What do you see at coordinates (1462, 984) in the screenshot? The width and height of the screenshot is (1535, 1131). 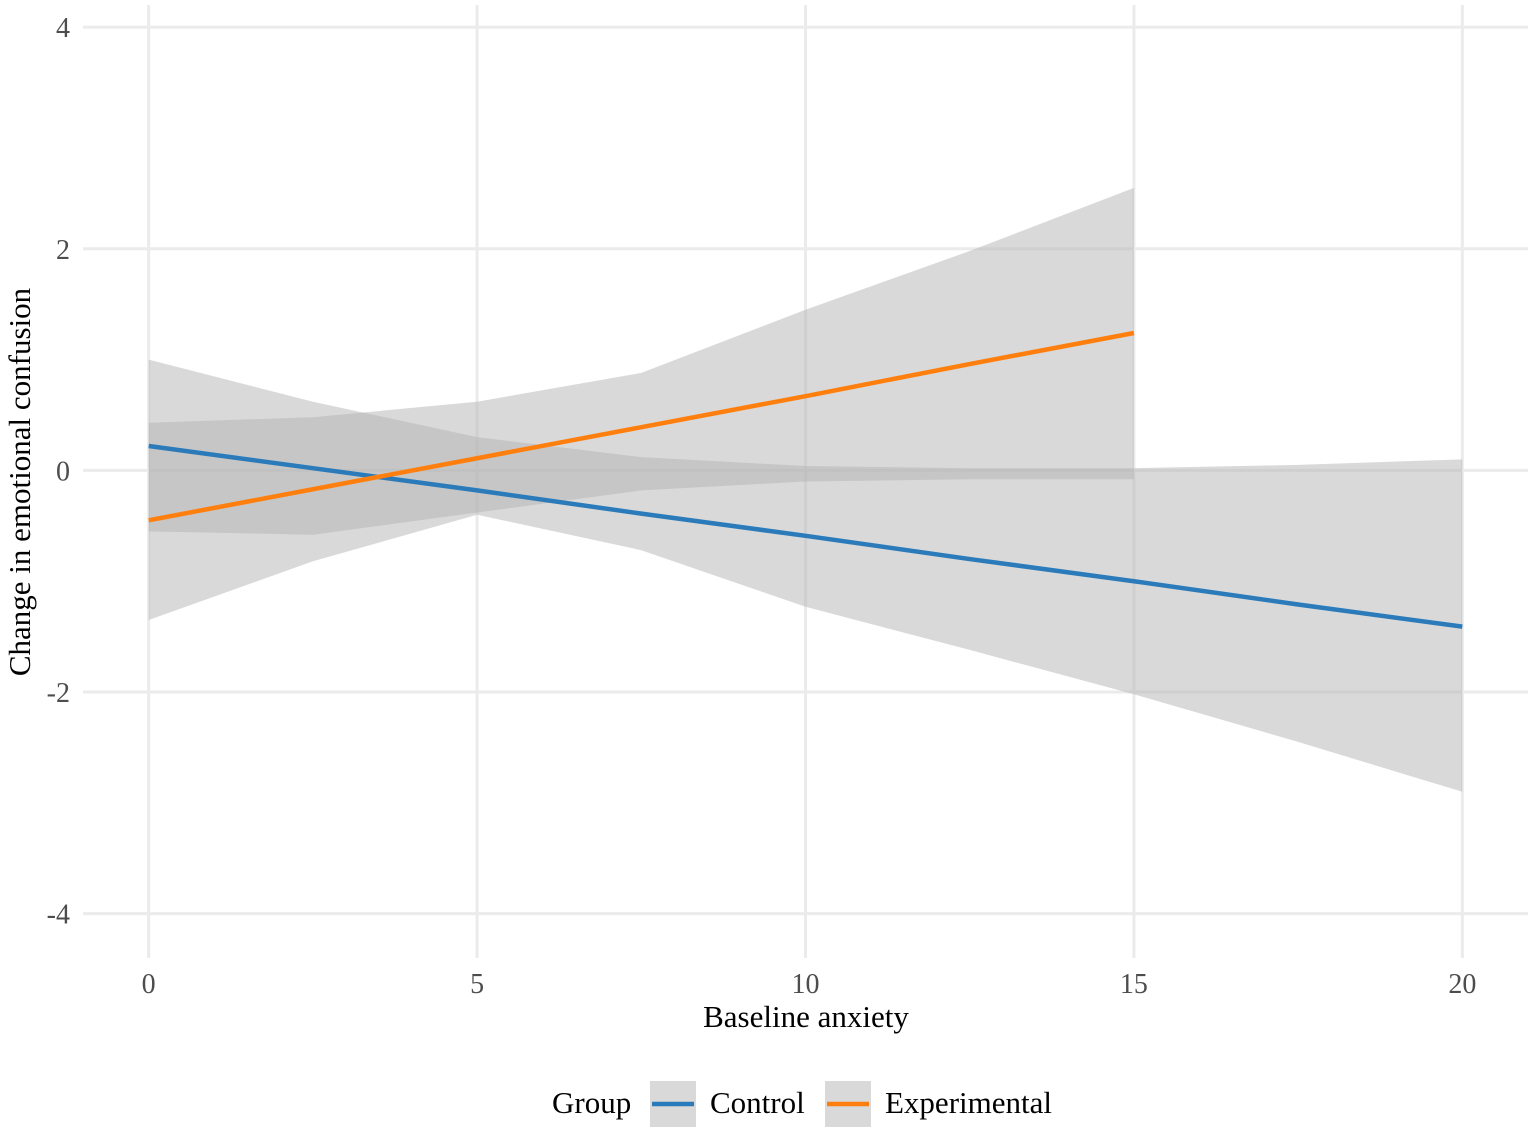 I see `x-tick-label: 20` at bounding box center [1462, 984].